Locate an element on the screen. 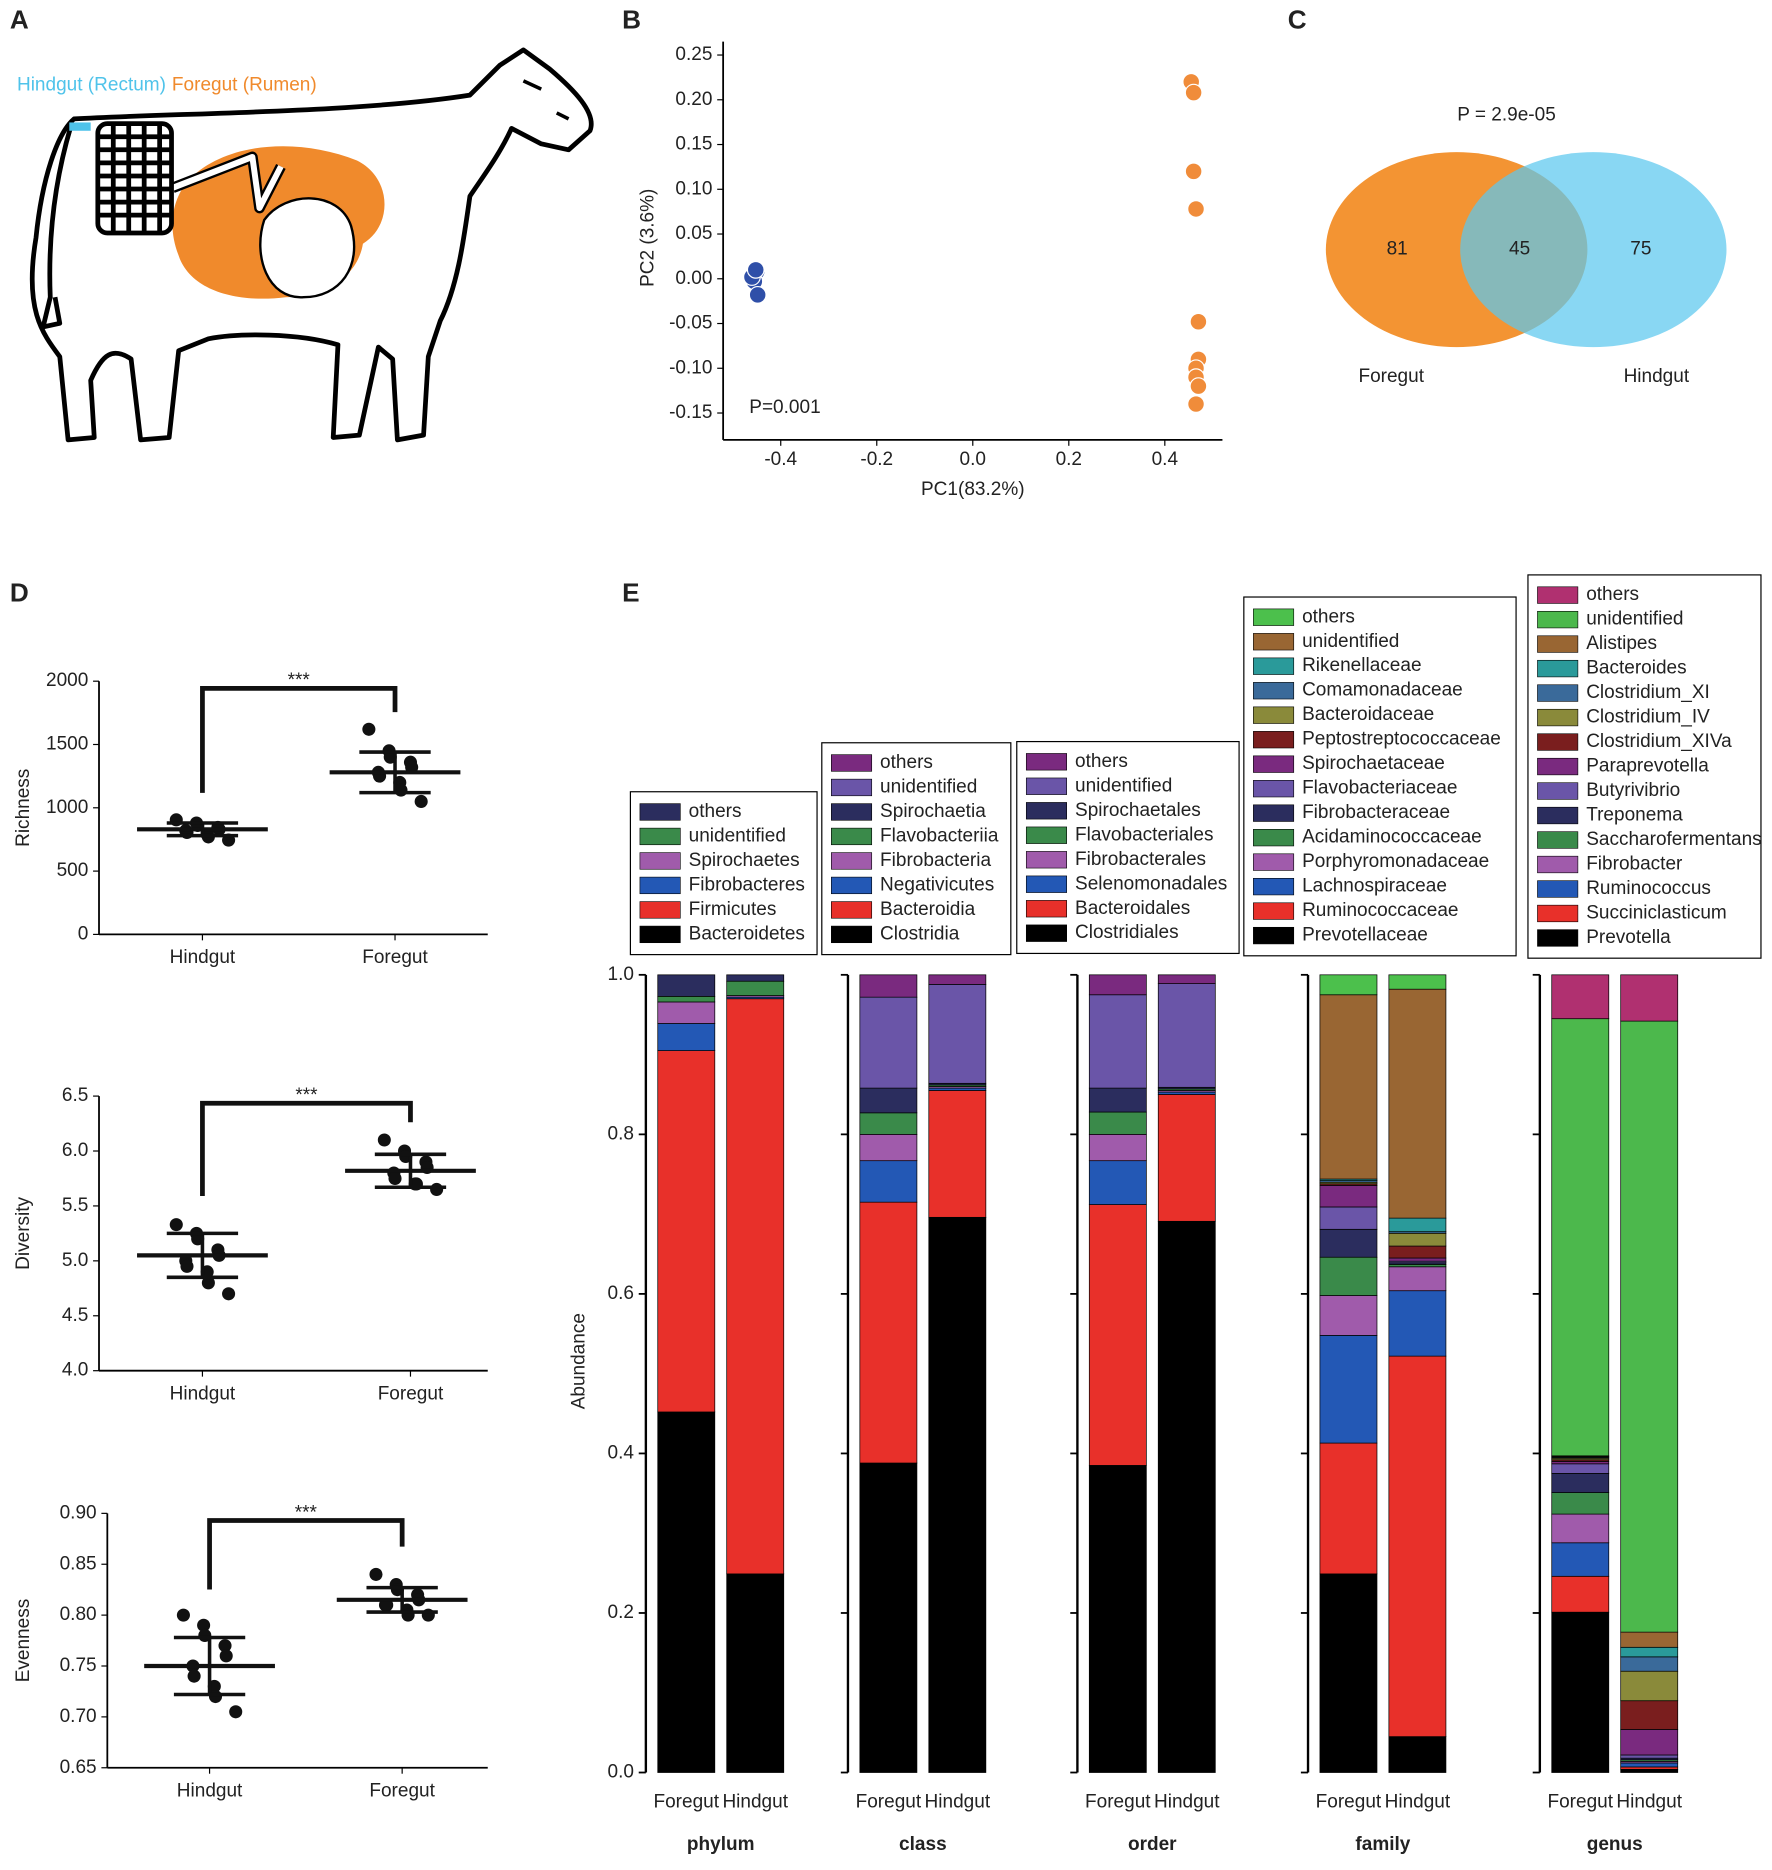 The height and width of the screenshot is (1870, 1772). legend-label: Fibrobacteres is located at coordinates (747, 884).